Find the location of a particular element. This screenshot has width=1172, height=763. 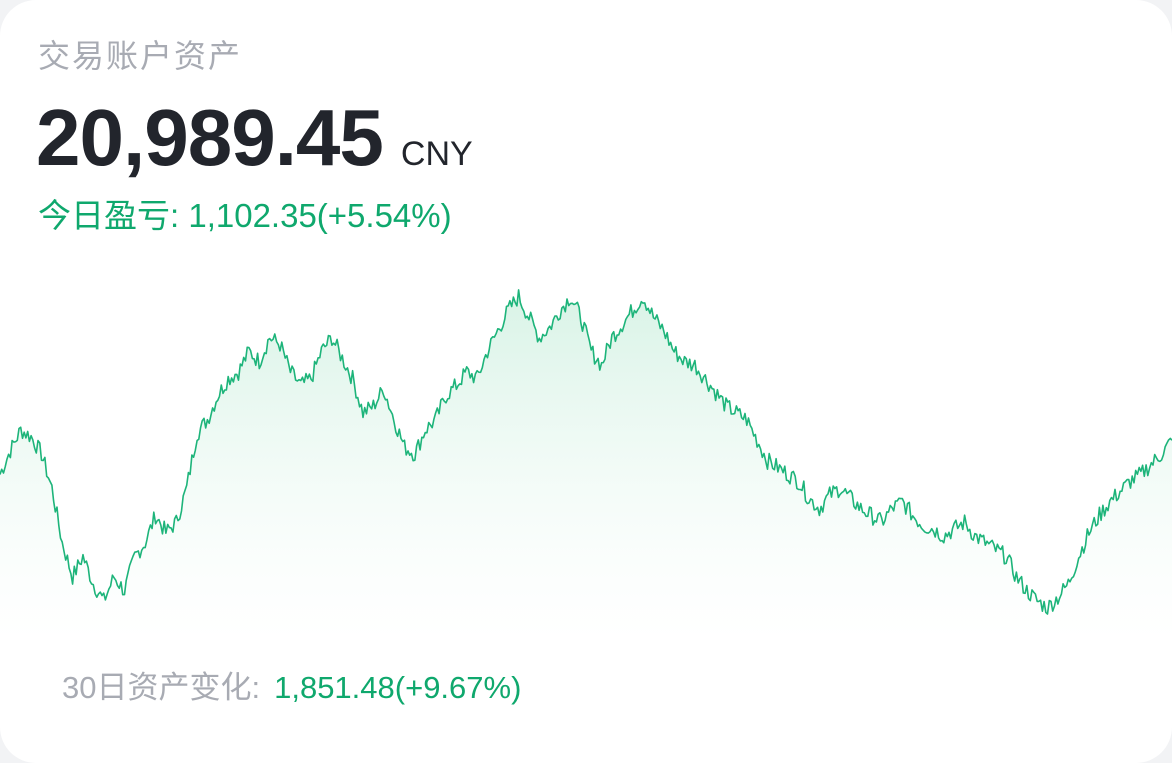

card-title: 交易账户资产 is located at coordinates (140, 56).